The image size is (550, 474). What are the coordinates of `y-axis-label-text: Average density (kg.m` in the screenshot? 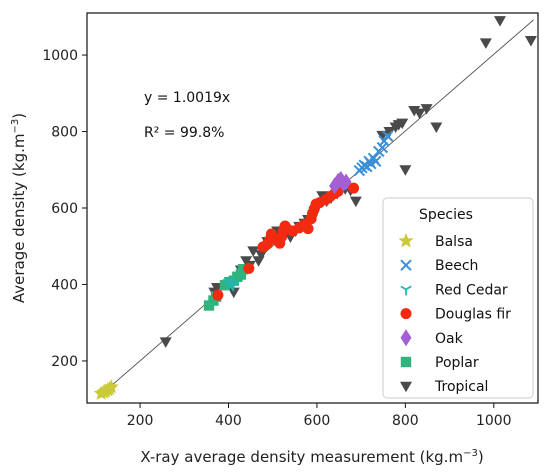 It's located at (19, 219).